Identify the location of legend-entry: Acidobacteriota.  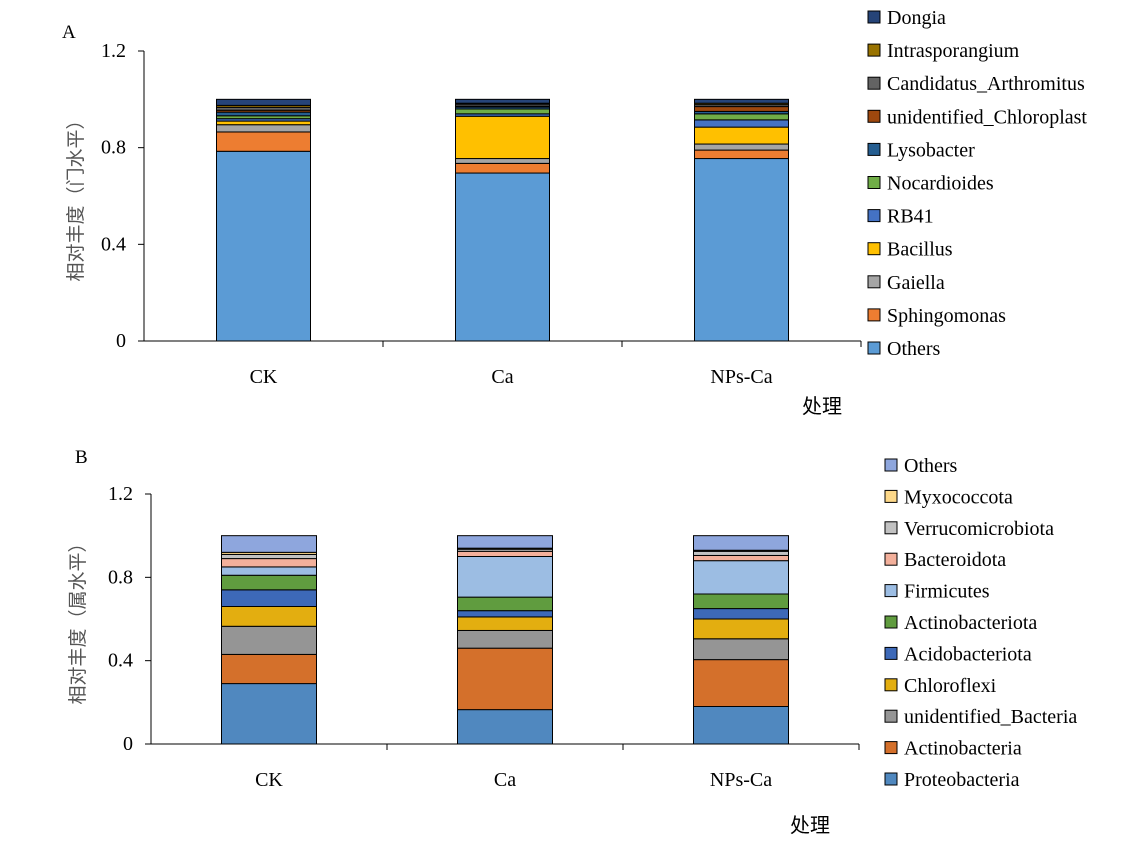
(968, 654).